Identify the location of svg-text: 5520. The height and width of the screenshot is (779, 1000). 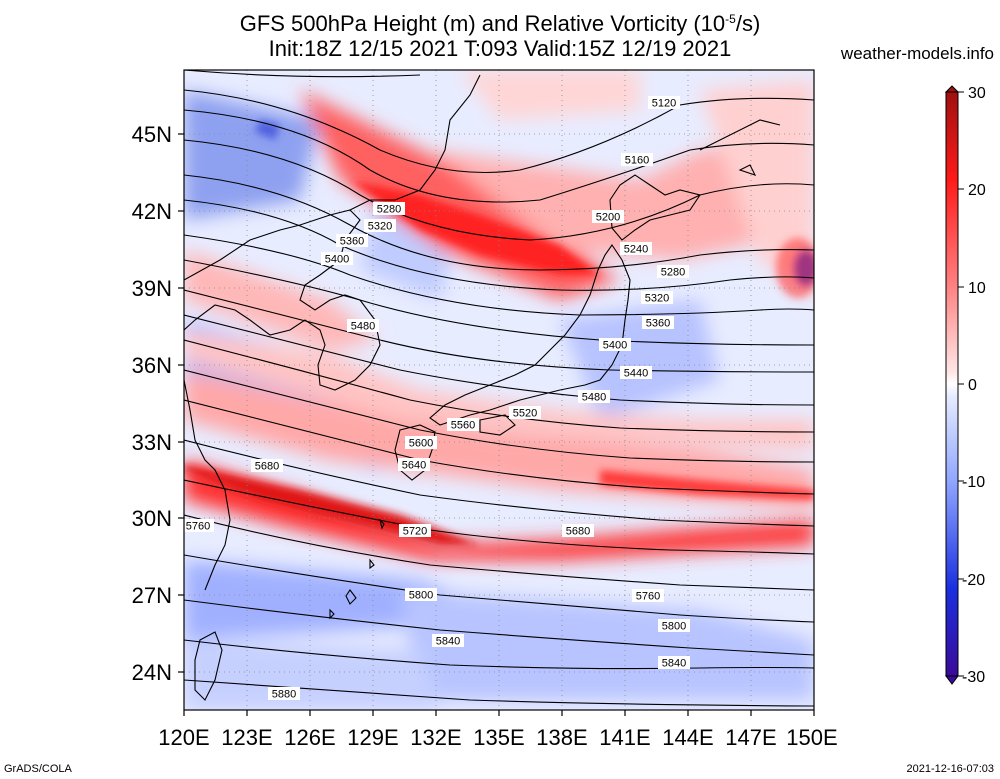
(525, 414).